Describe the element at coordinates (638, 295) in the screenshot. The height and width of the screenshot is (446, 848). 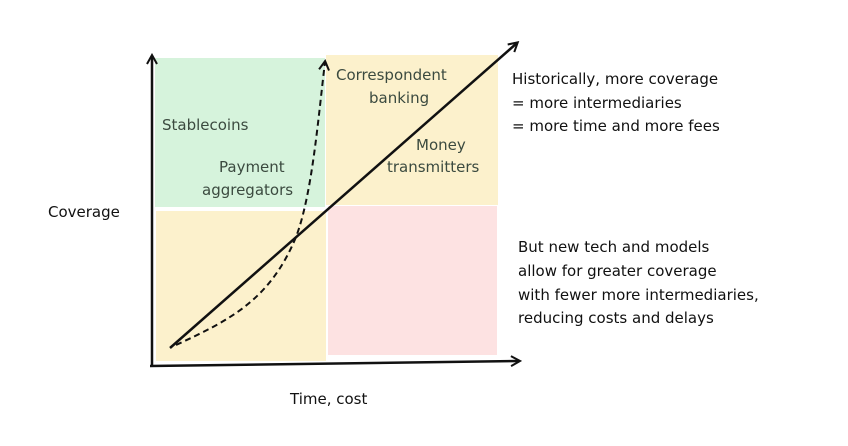
I see `note-new-tech-3: with fewer more intermediaries,` at that location.